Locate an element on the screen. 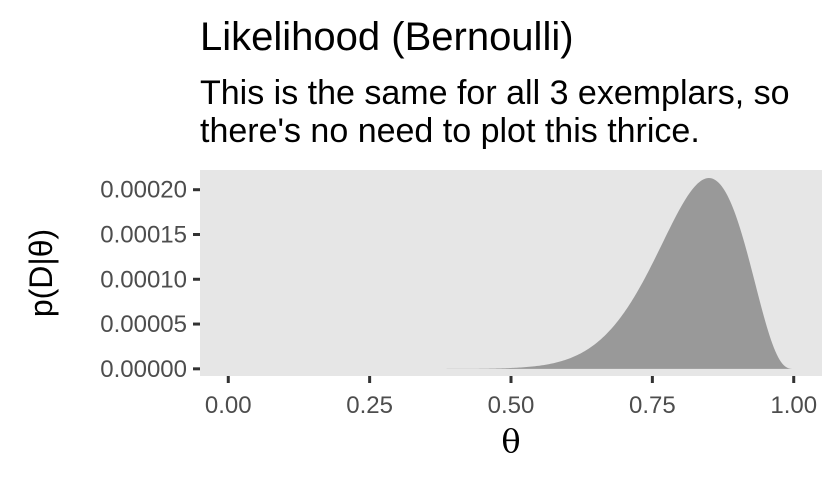  x-tick-label: 0.75 is located at coordinates (652, 405).